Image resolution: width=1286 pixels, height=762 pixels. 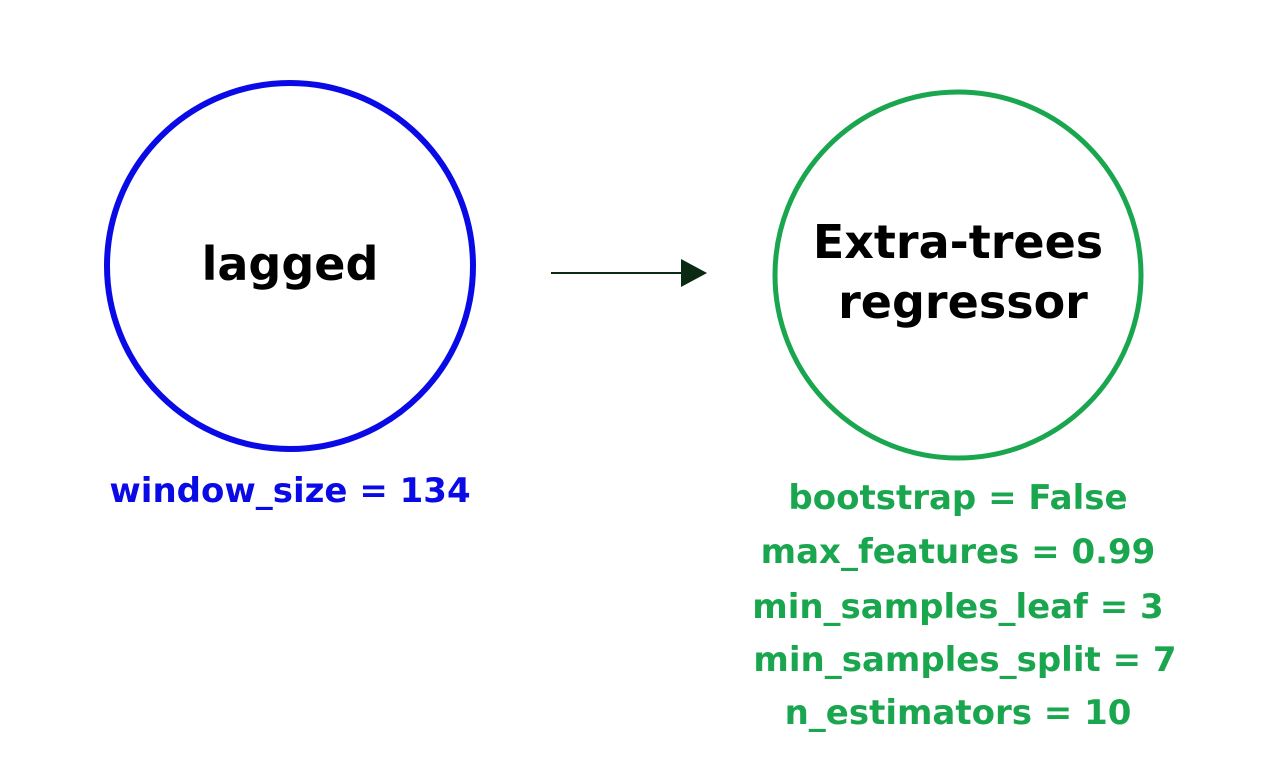 I want to click on param-min-samples-split: min_samples_split = 7, so click(x=964, y=660).